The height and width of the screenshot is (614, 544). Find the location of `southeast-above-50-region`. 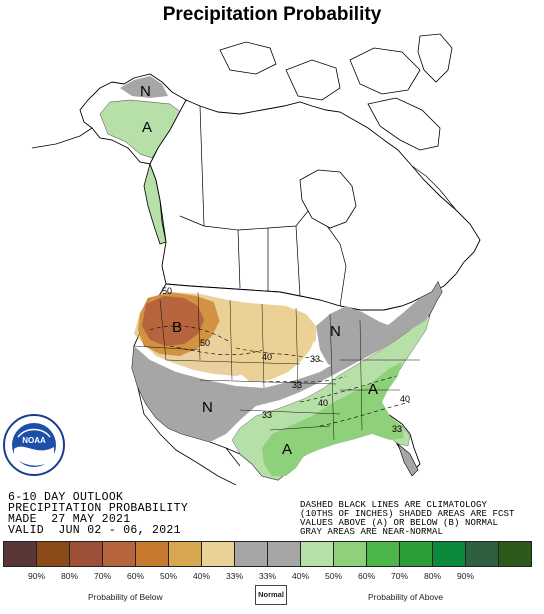

southeast-above-50-region is located at coordinates (333, 419).